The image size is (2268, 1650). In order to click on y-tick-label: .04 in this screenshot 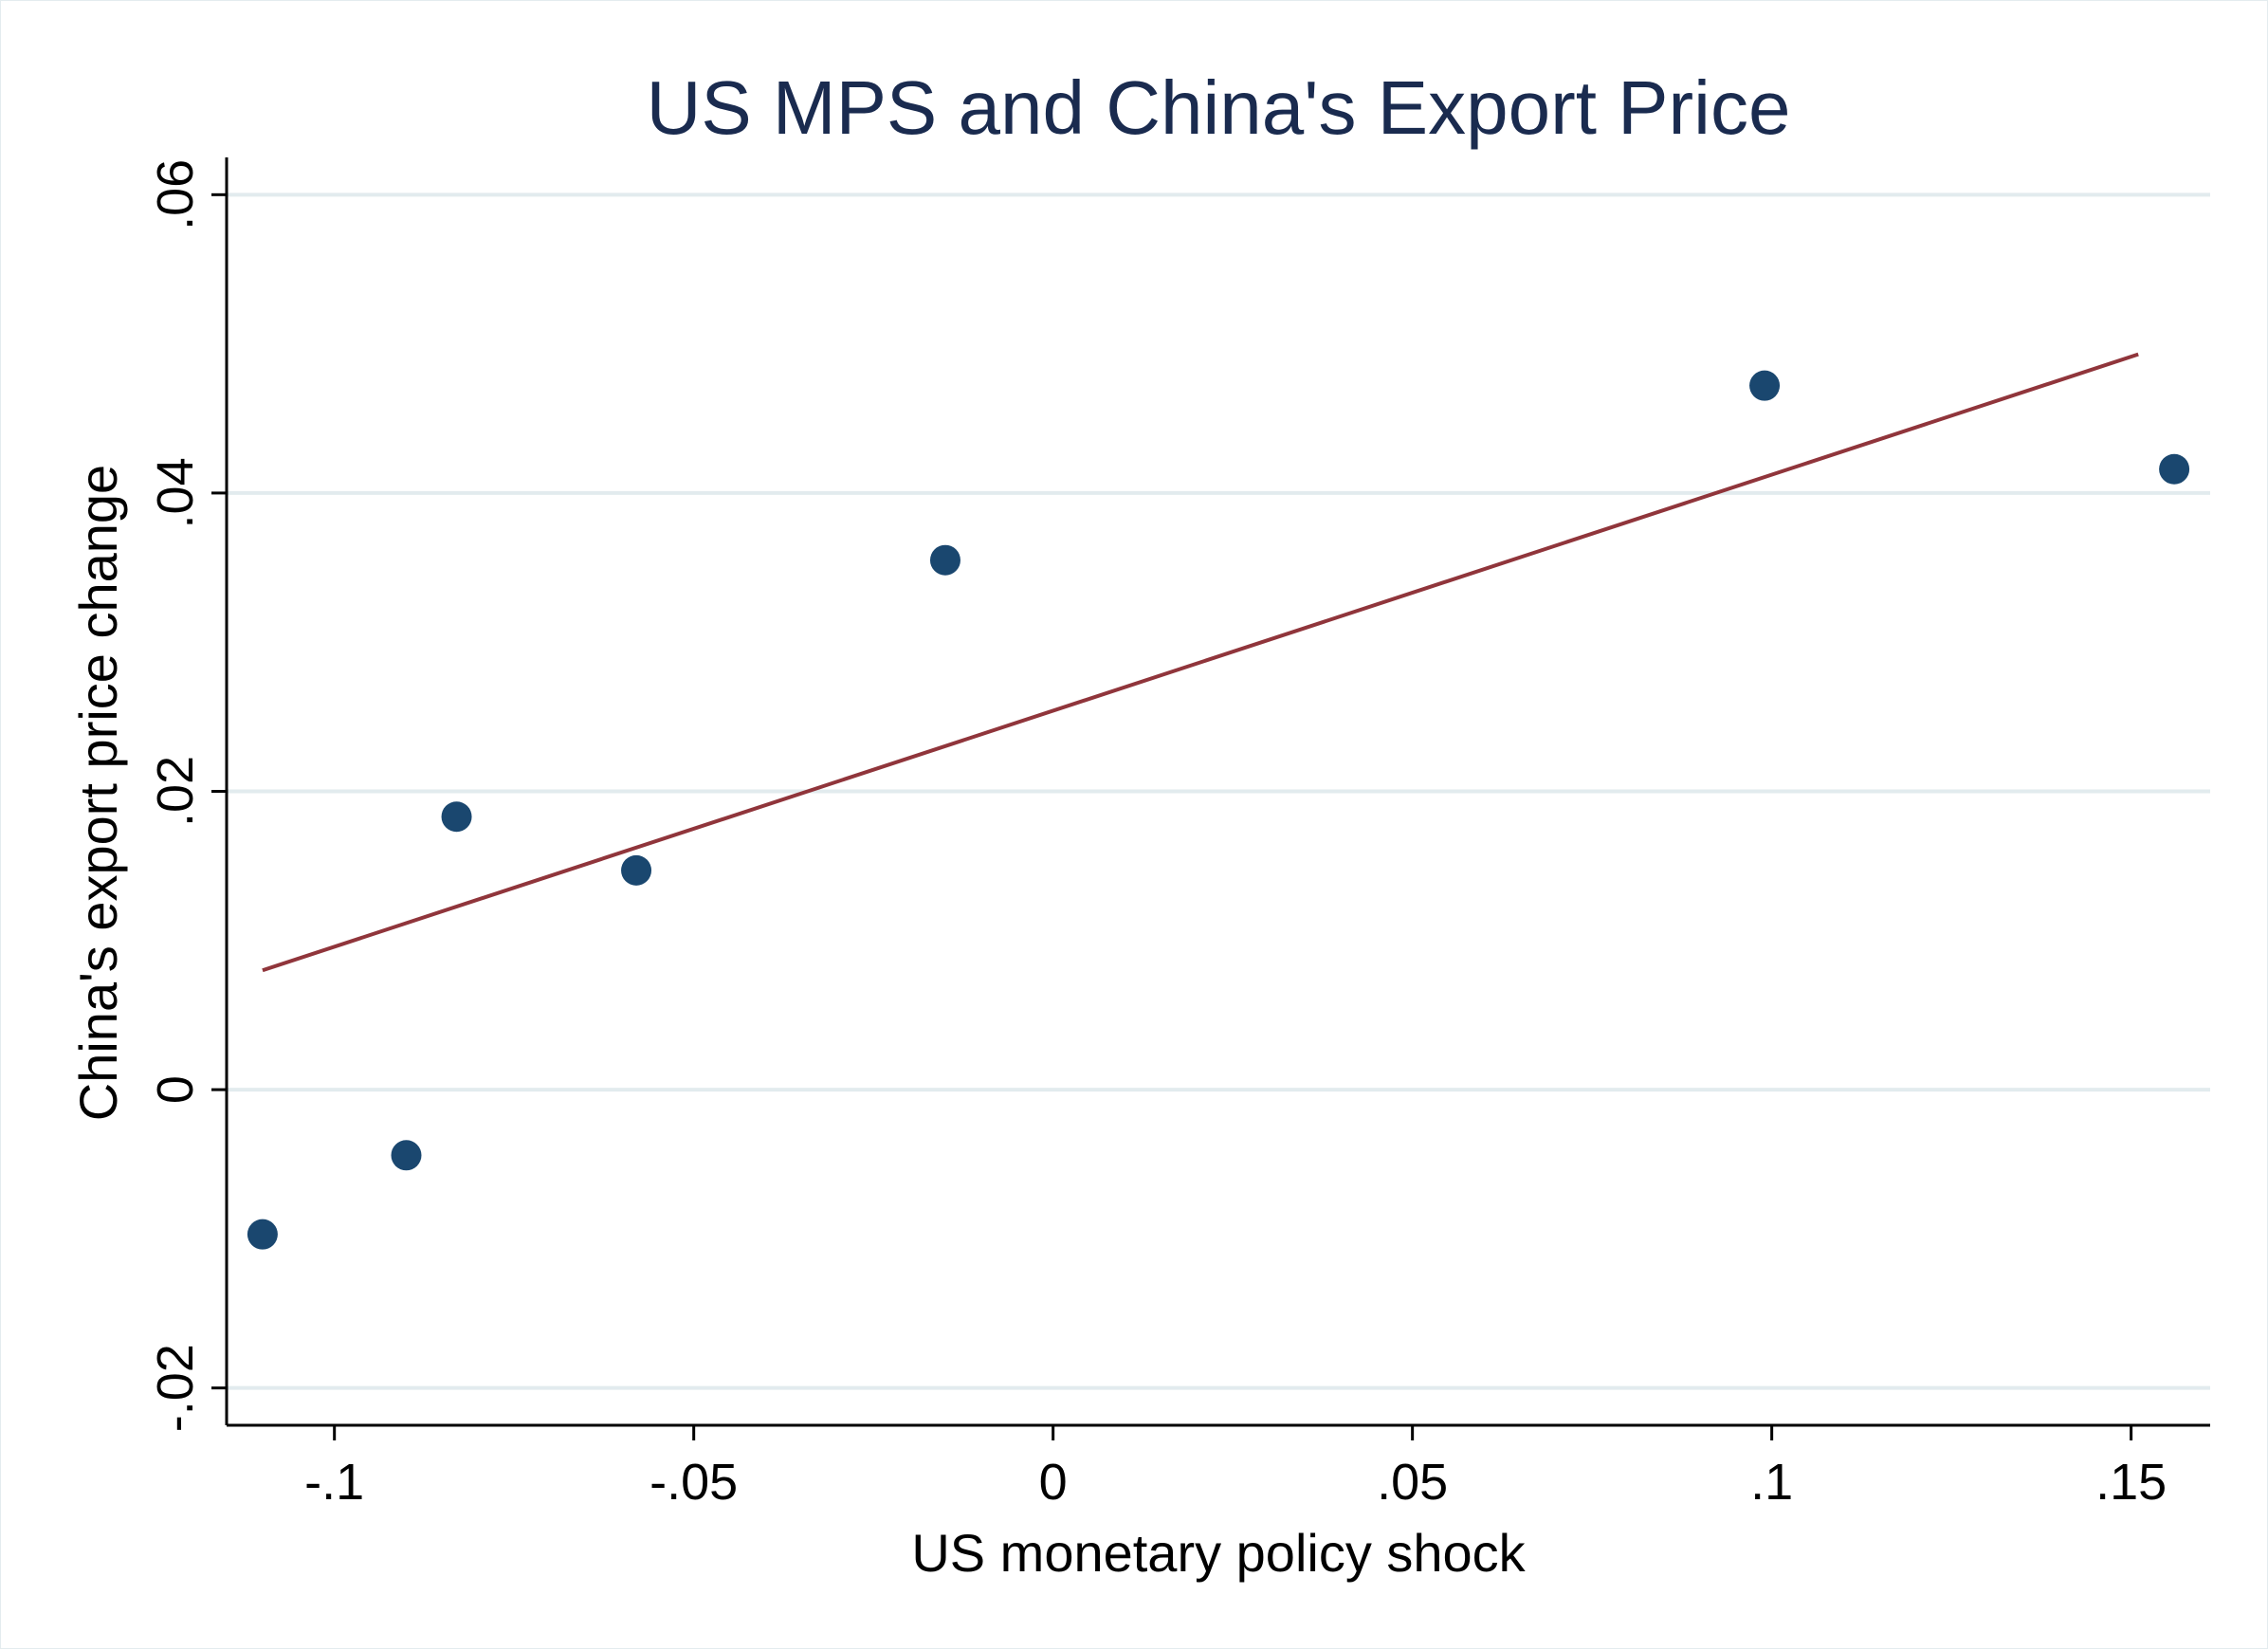, I will do `click(175, 492)`.